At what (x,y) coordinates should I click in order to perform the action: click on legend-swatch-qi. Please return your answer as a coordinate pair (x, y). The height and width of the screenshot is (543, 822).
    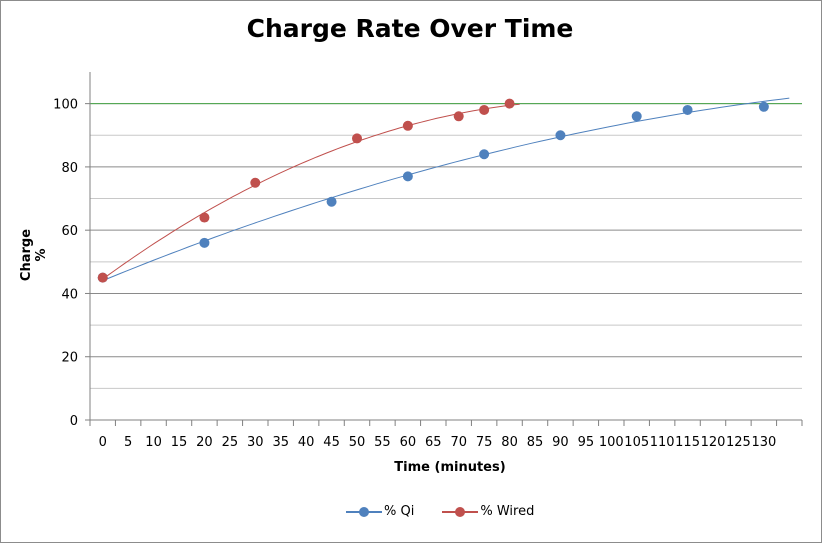
    Looking at the image, I should click on (364, 512).